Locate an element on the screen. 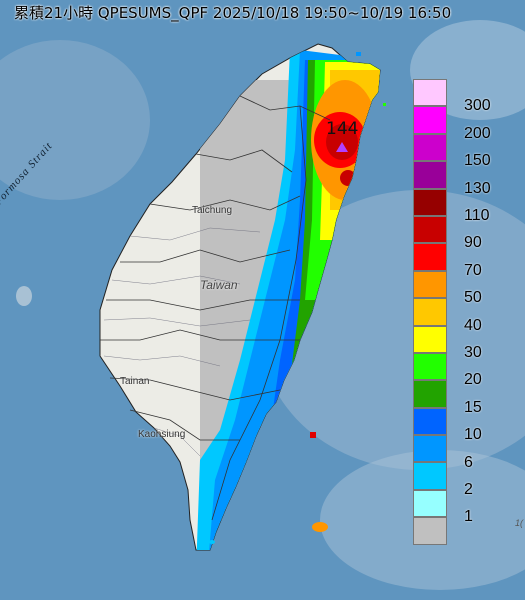  max-rainfall-value: 144 is located at coordinates (342, 129).